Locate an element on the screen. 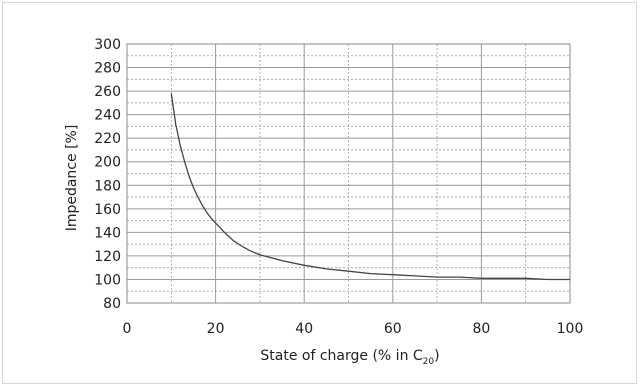 This screenshot has height=387, width=640. y-tick-label: 180 is located at coordinates (107, 186).